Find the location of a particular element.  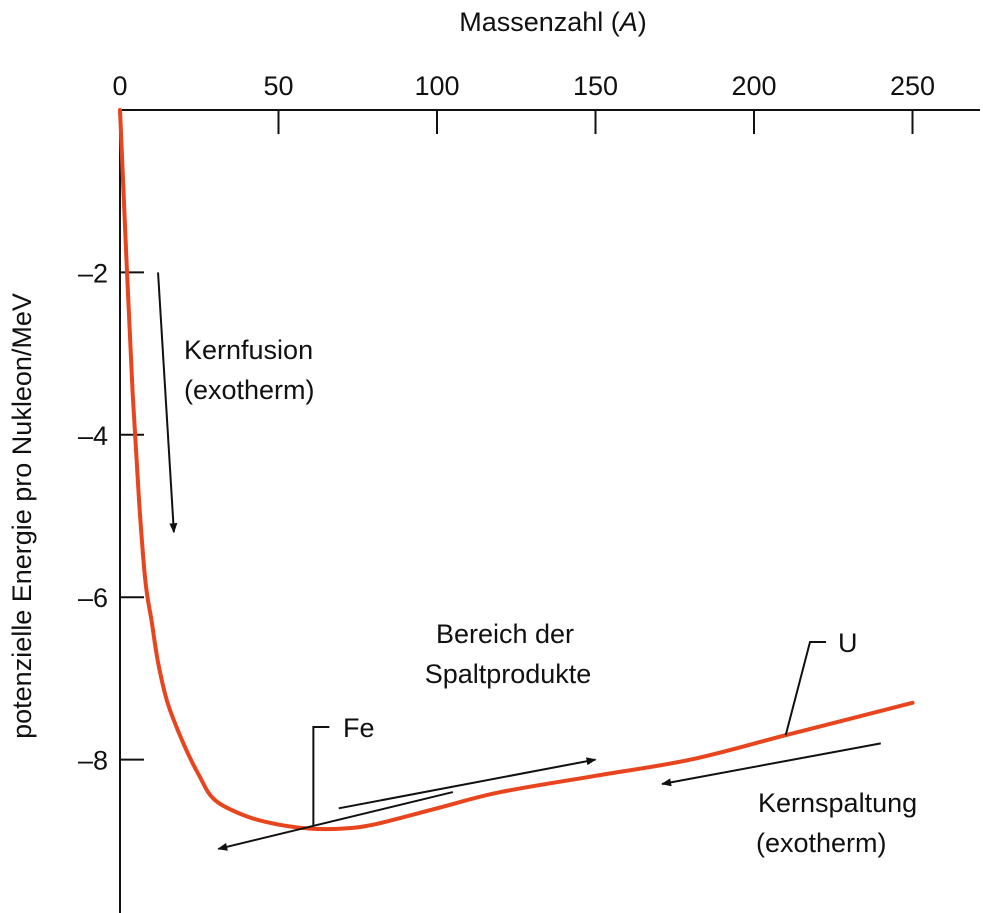

x-ticks: 0 50 100 150 200 250 is located at coordinates (523, 102).